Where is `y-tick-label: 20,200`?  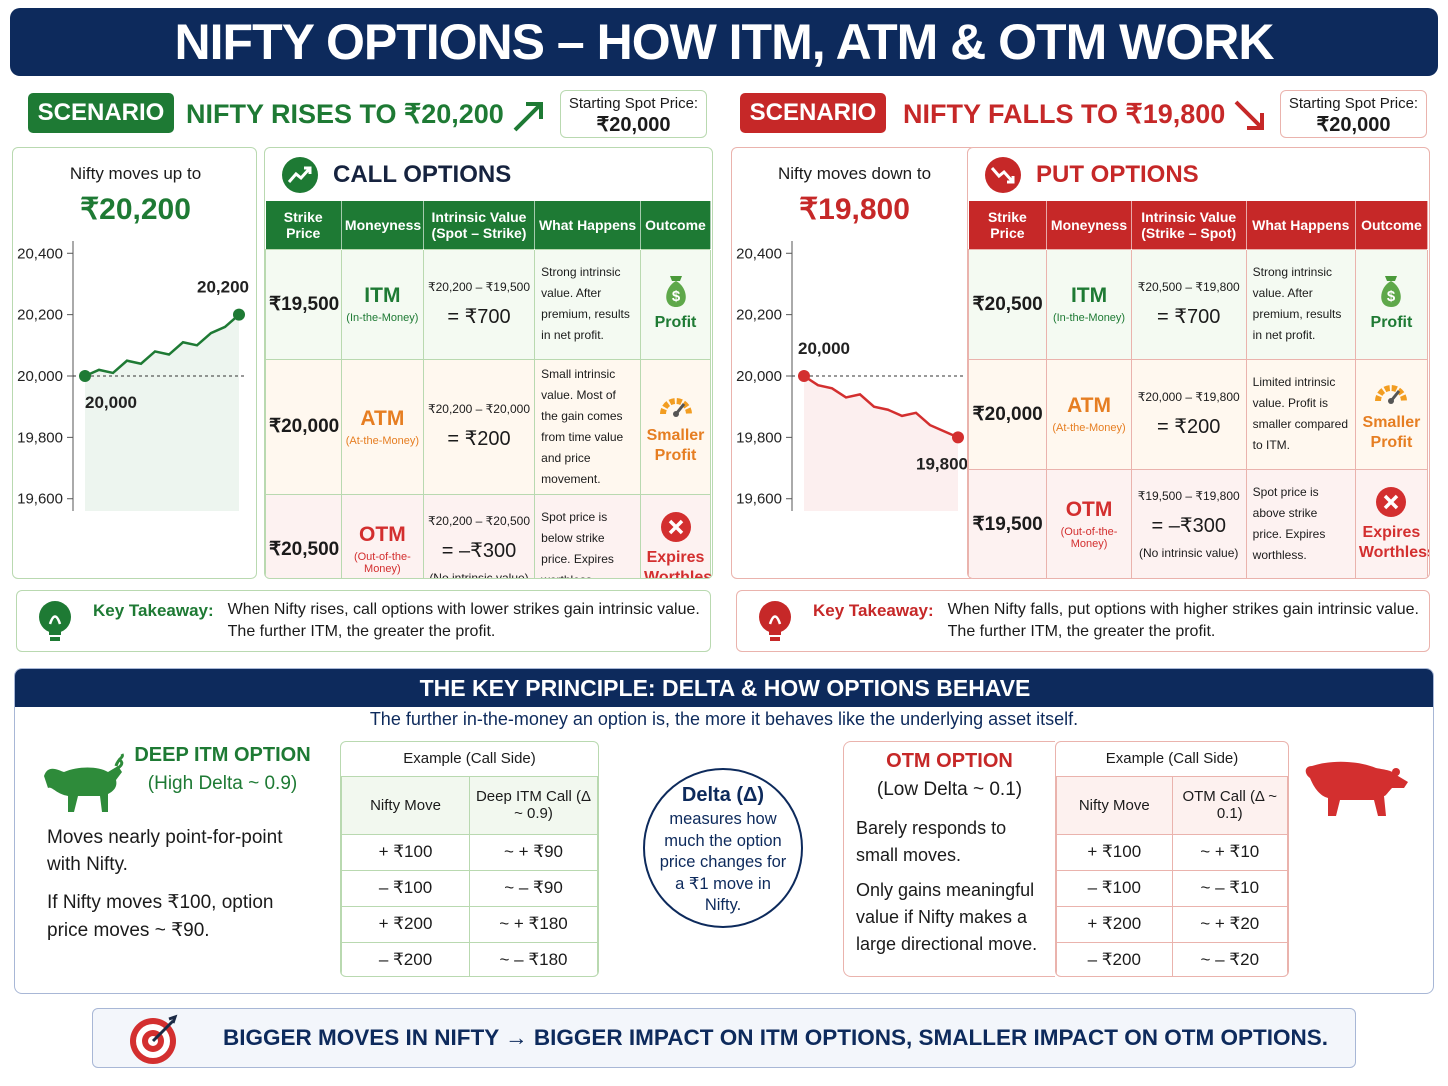
y-tick-label: 20,200 is located at coordinates (40, 315).